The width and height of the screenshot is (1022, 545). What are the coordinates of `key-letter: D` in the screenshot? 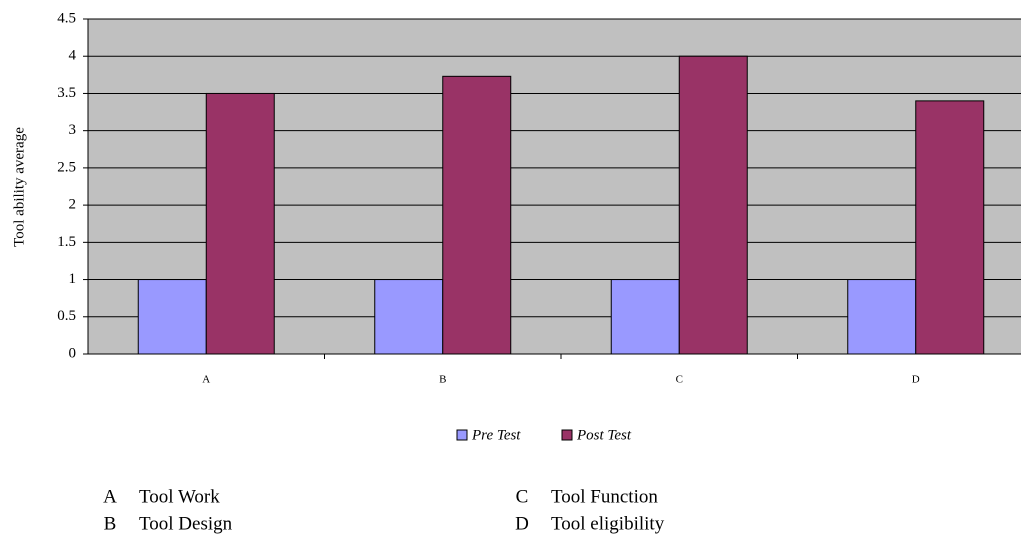 It's located at (522, 523).